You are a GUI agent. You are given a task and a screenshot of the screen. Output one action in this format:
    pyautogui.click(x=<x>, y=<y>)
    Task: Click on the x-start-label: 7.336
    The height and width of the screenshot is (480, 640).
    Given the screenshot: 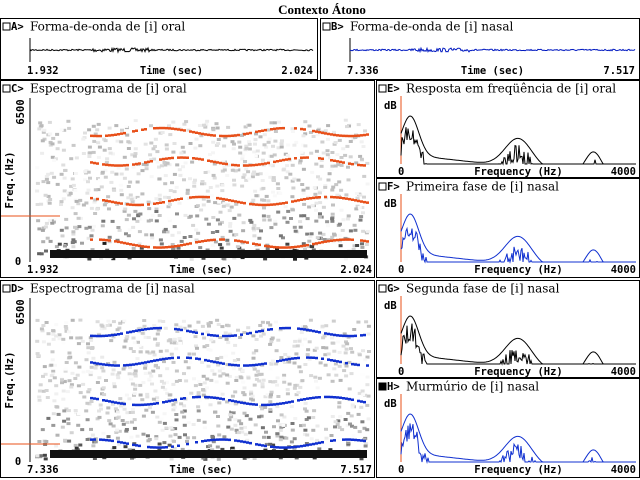 What is the action you would take?
    pyautogui.click(x=43, y=470)
    